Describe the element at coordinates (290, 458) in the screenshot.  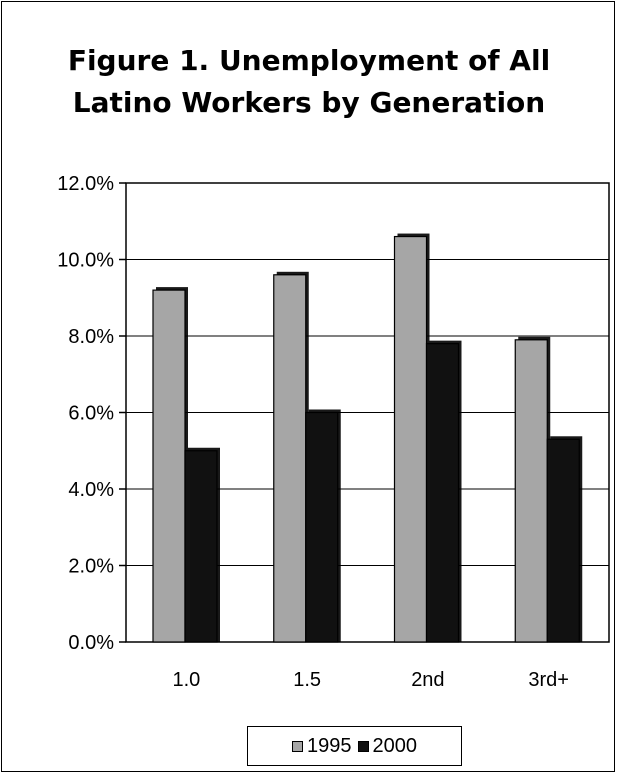
I see `bar-1995-1.5` at that location.